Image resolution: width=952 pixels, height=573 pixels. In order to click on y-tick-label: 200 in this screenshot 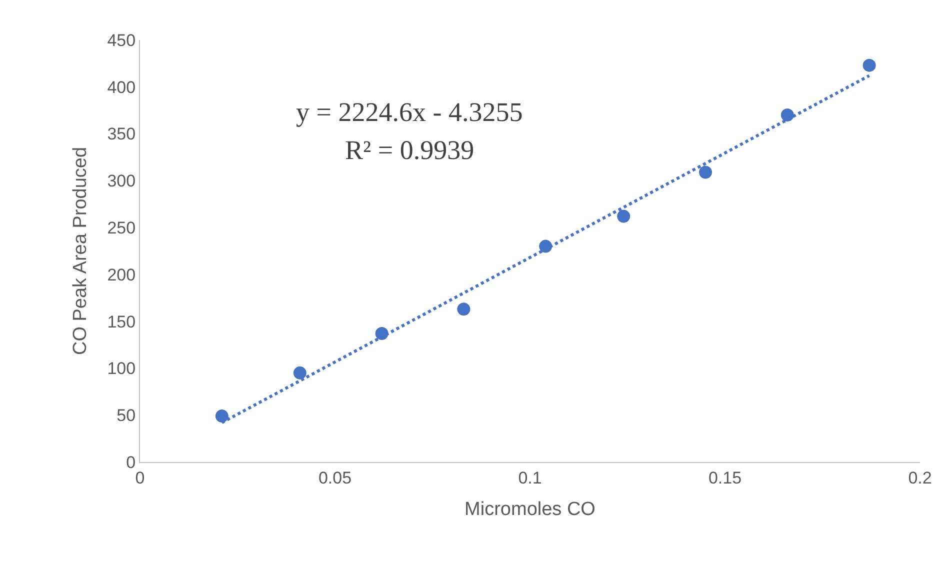, I will do `click(121, 274)`.